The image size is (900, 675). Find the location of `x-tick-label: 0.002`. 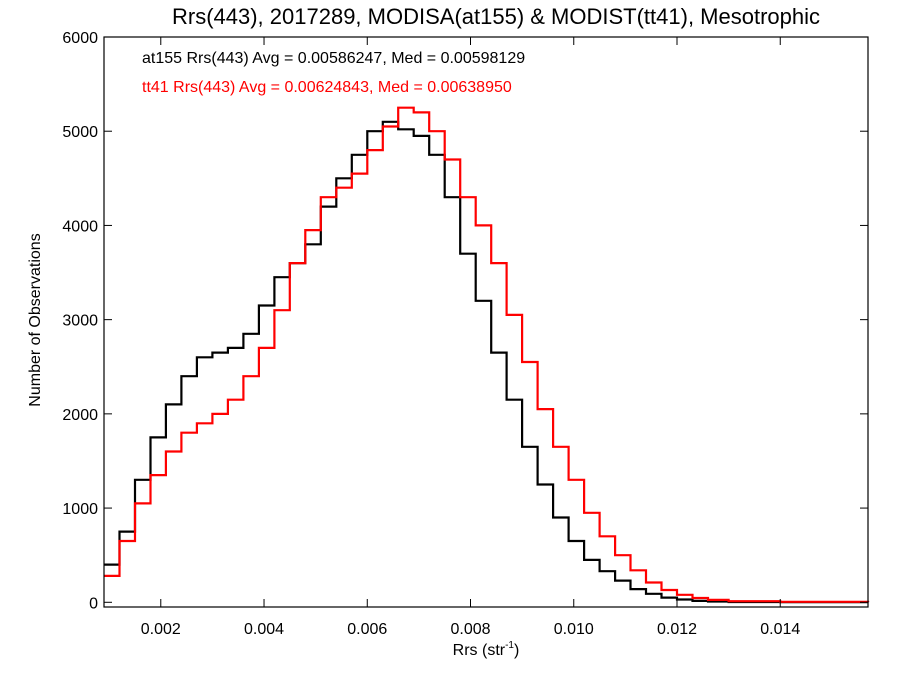

x-tick-label: 0.002 is located at coordinates (161, 629).